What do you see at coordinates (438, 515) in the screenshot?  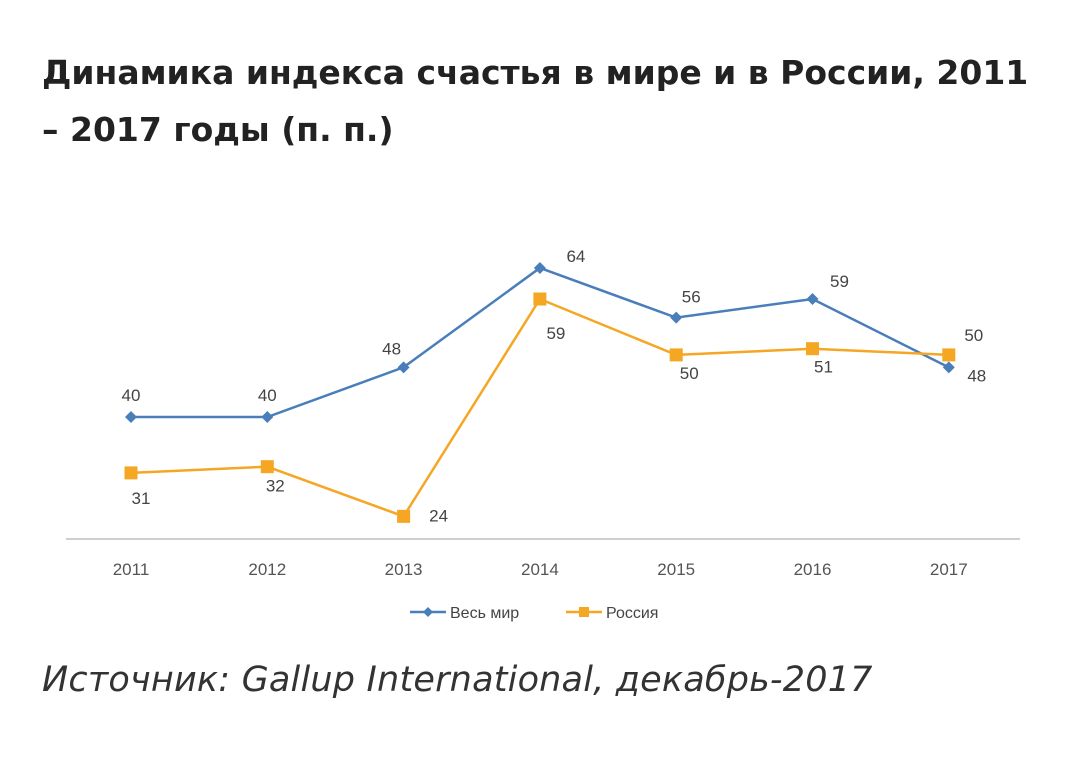 I see `data-label: 24` at bounding box center [438, 515].